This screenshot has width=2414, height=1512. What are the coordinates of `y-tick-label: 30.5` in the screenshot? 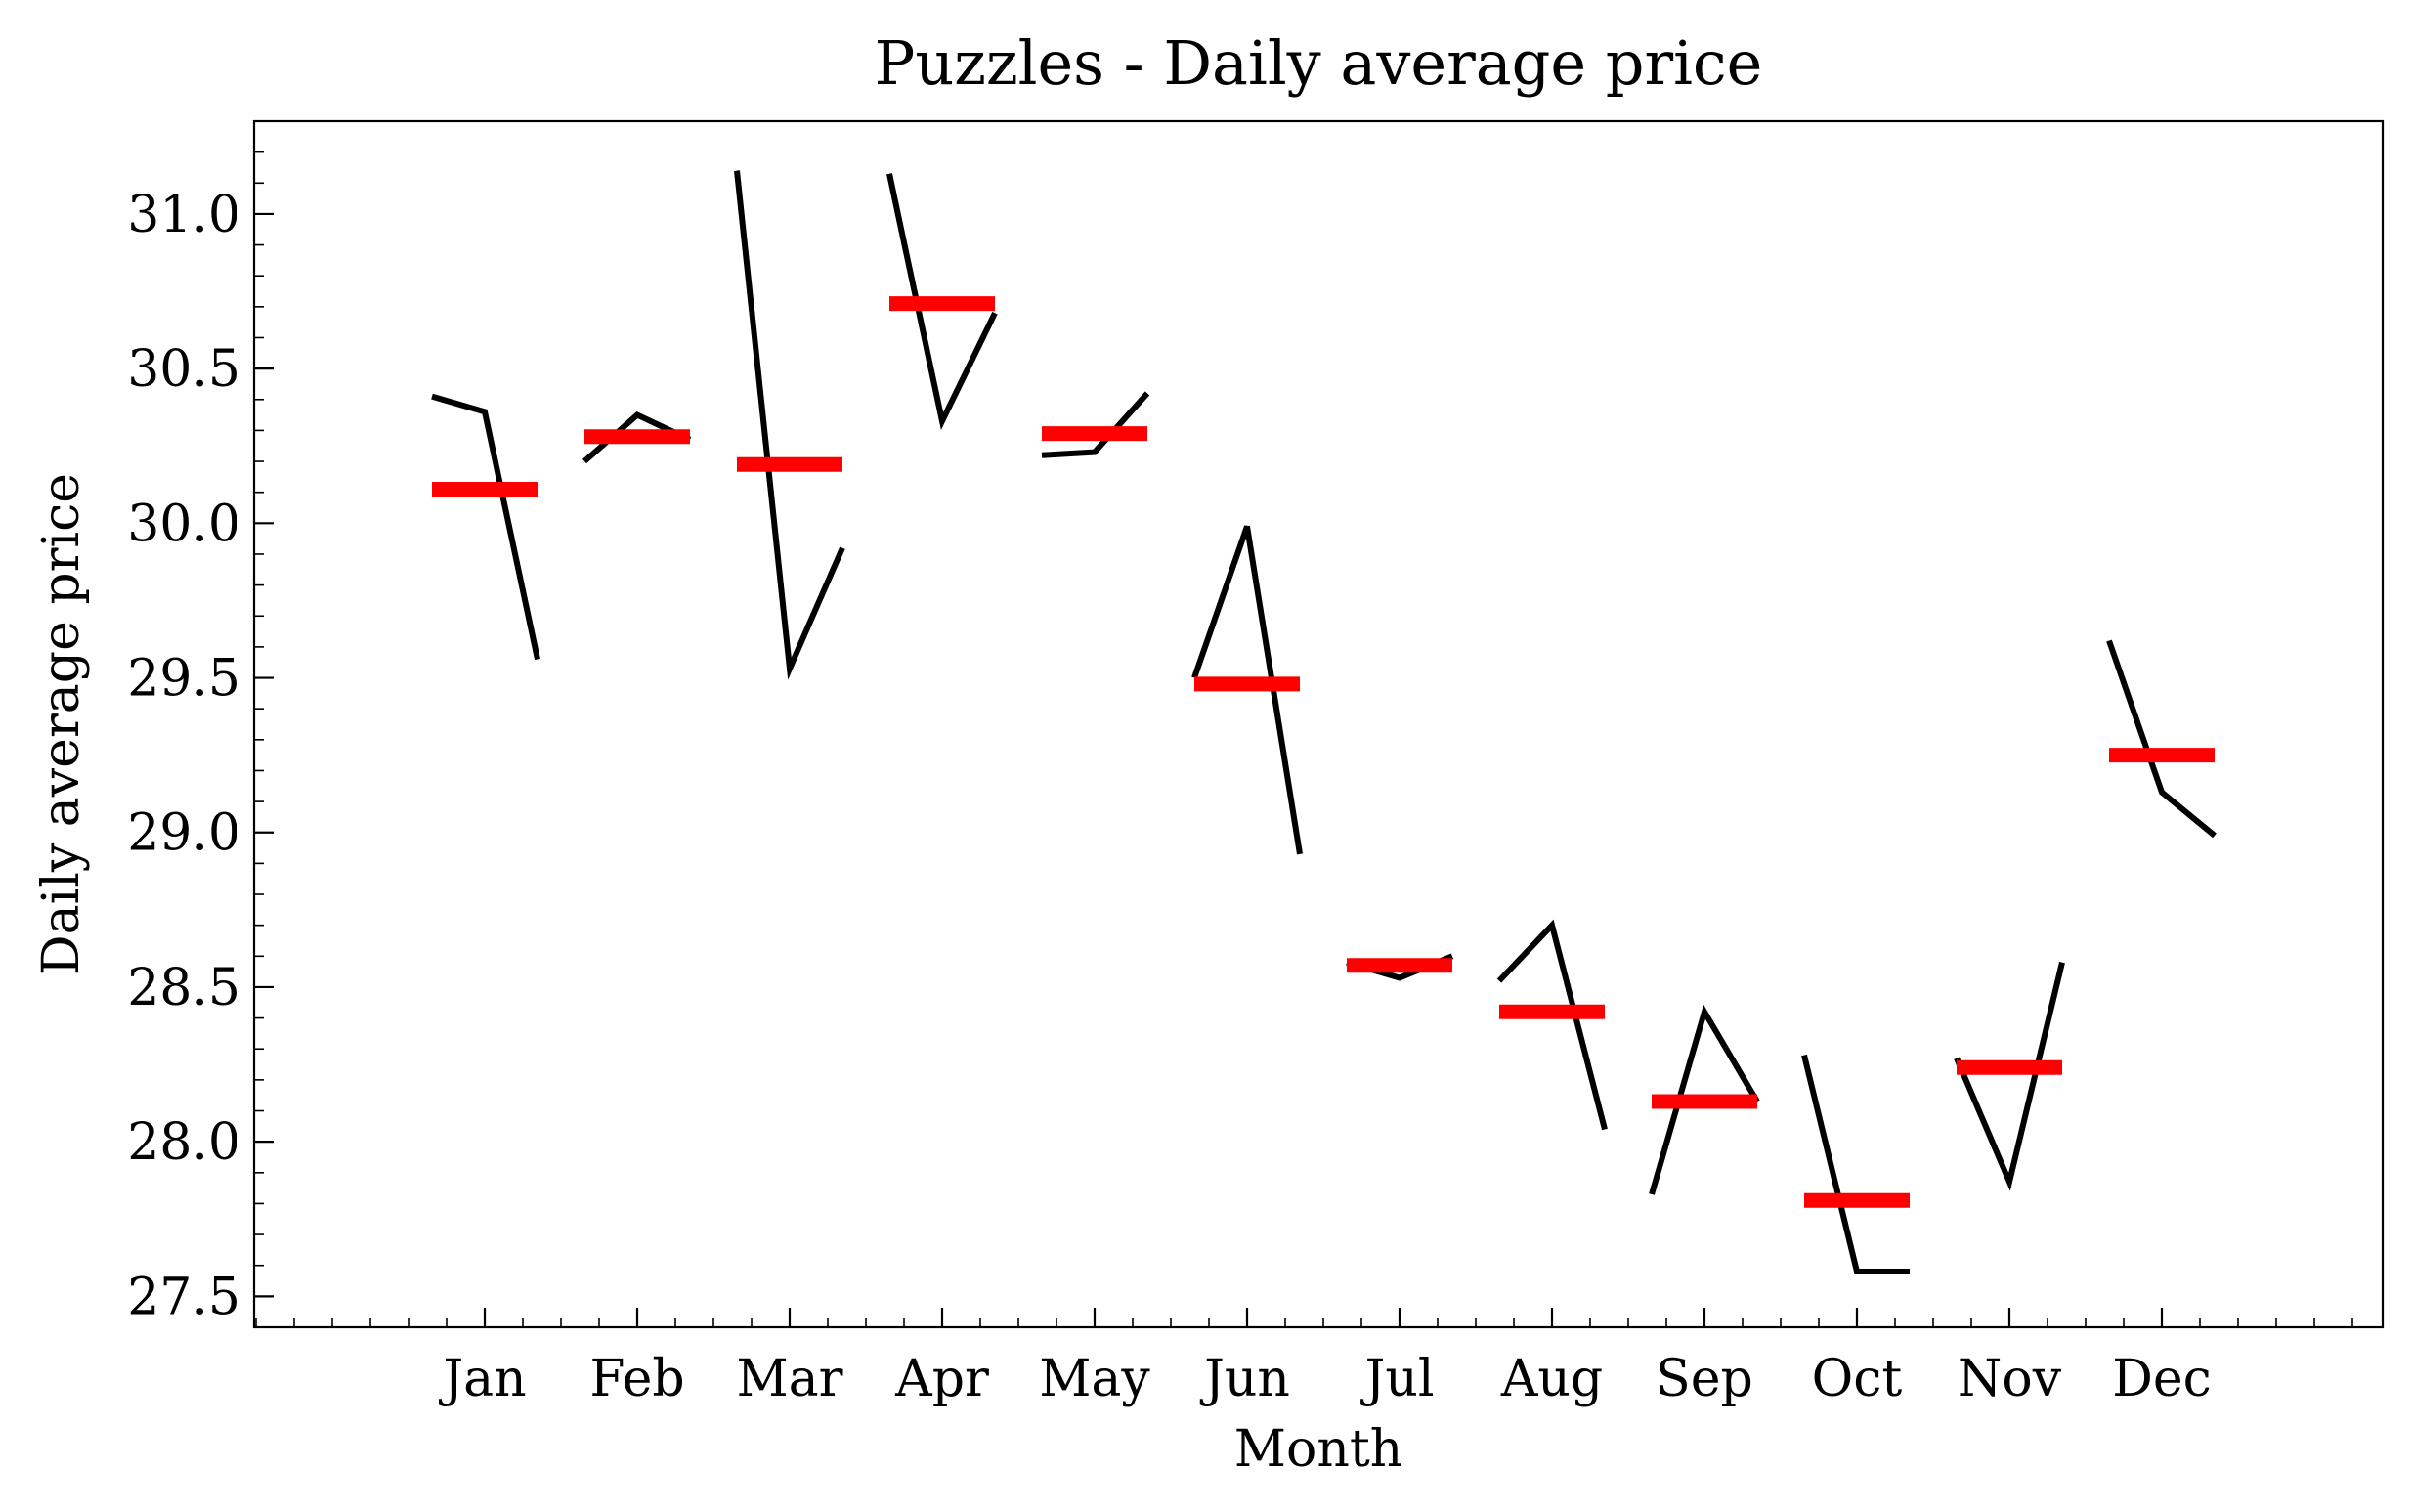 It's located at (183, 369).